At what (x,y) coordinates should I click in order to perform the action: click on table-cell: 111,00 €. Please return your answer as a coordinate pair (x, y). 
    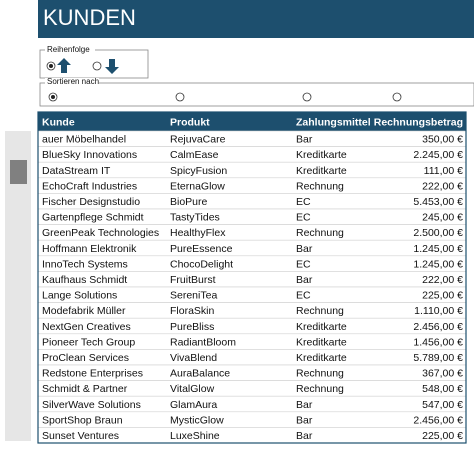
    Looking at the image, I should click on (443, 171).